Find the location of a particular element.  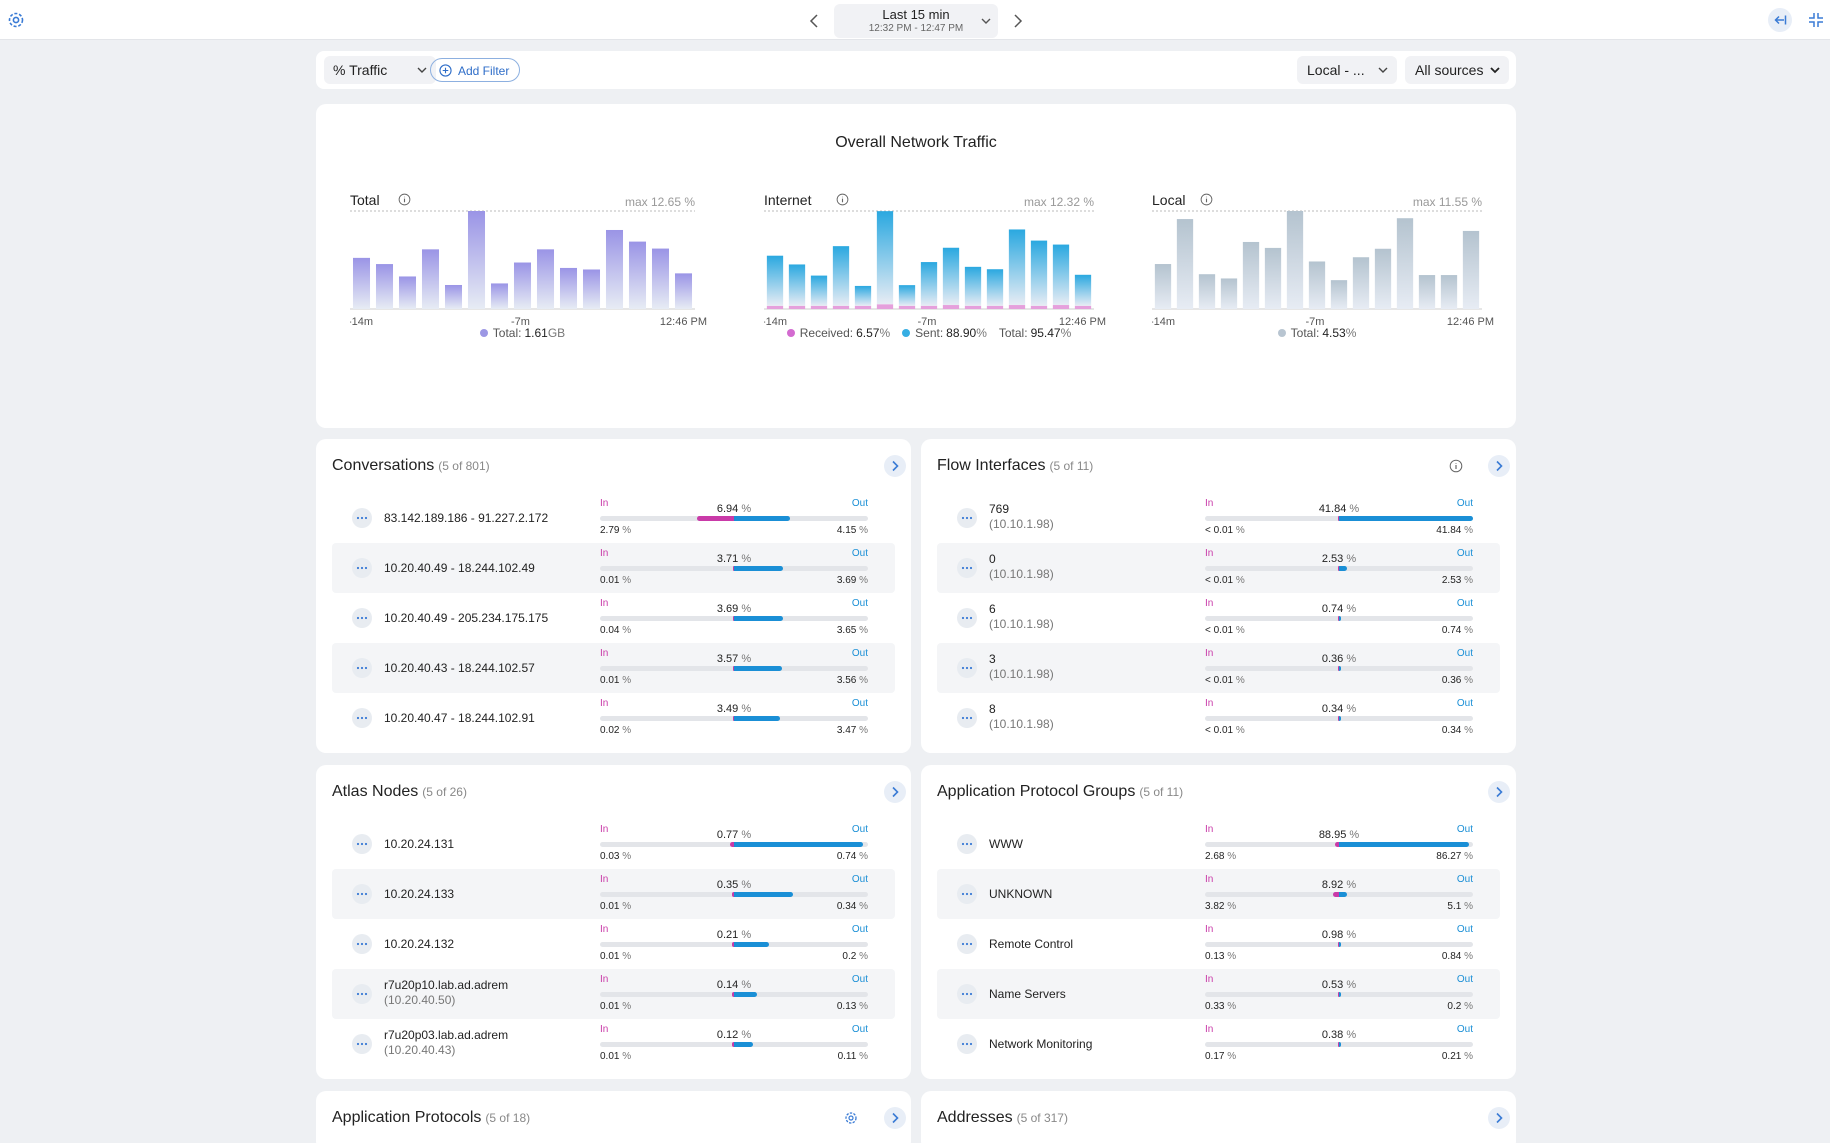

list-item: 8 (10.10.1.98) In Out 0.34 % < 0.01 % 0.34 % is located at coordinates (1218, 718).